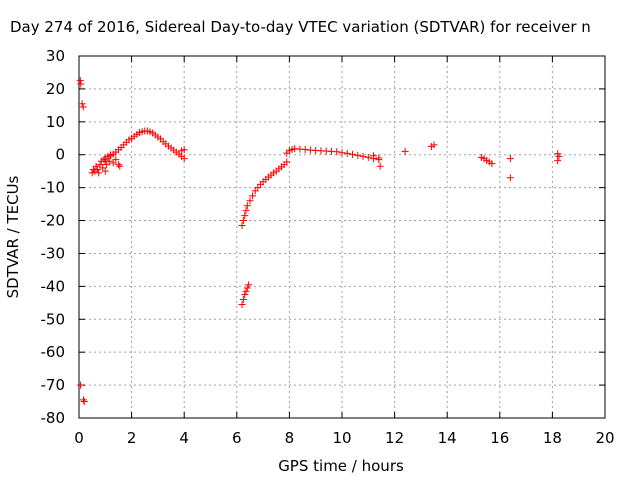  What do you see at coordinates (53, 286) in the screenshot?
I see `y-tick-label: -40` at bounding box center [53, 286].